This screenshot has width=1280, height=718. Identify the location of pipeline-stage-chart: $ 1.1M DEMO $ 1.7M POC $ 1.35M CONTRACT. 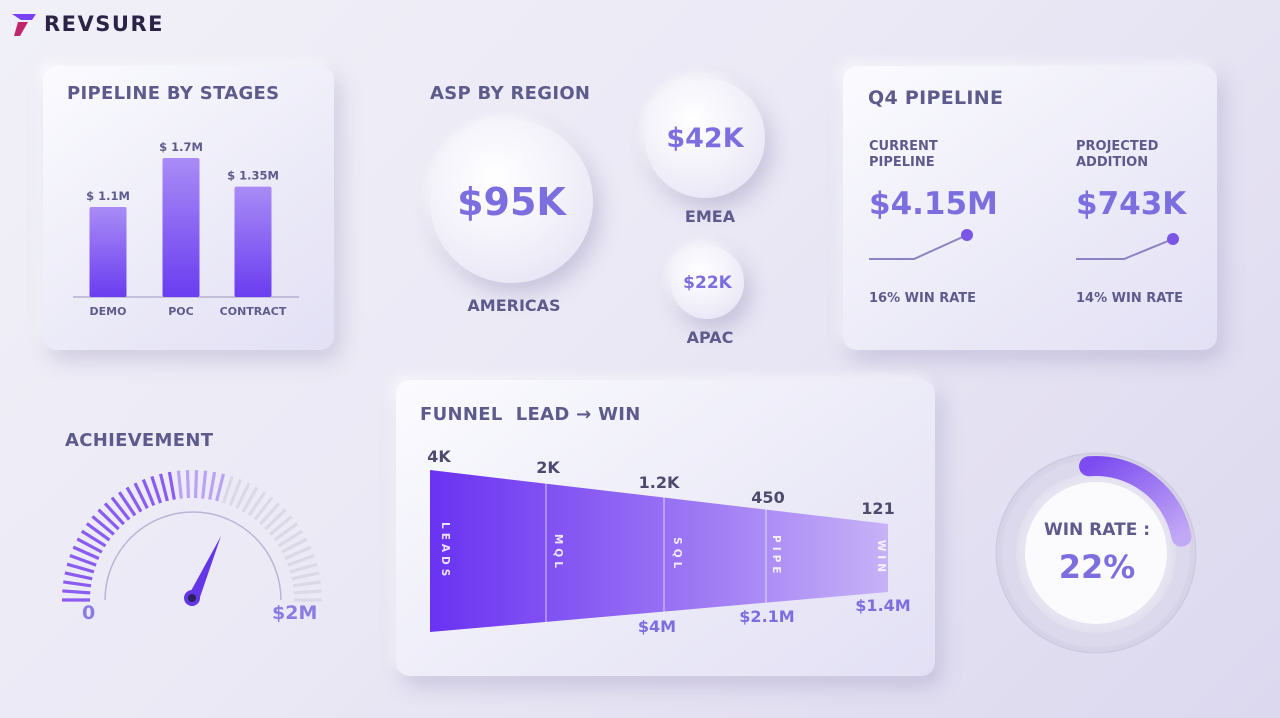
(186, 229).